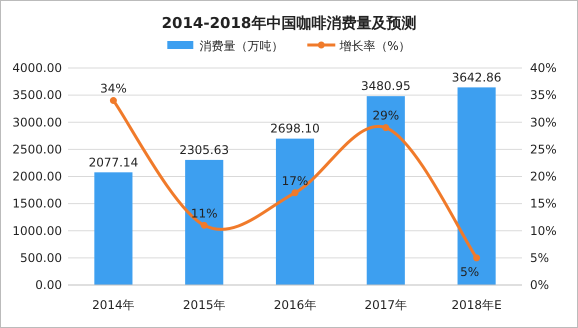 The height and width of the screenshot is (328, 578). What do you see at coordinates (543, 177) in the screenshot?
I see `y2-tick-label: 20%` at bounding box center [543, 177].